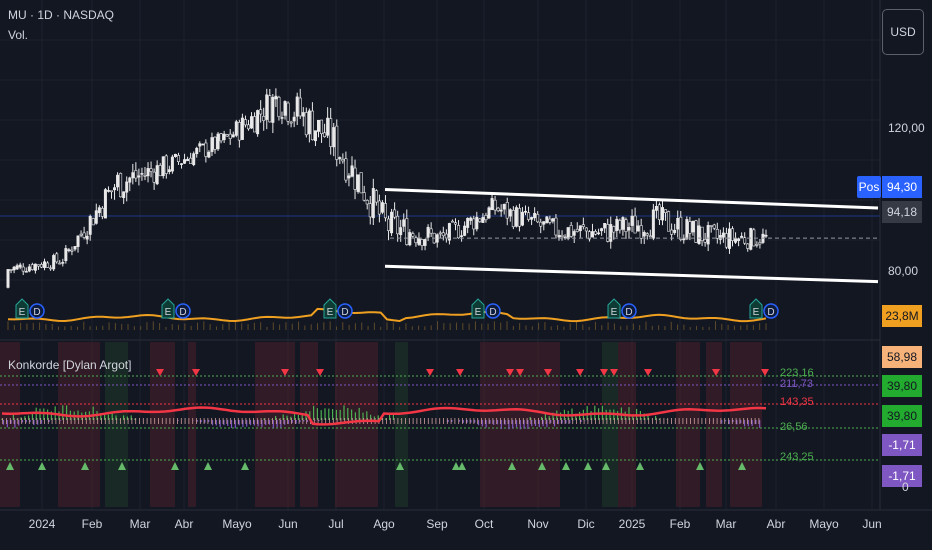 The height and width of the screenshot is (550, 932). Describe the element at coordinates (18, 35) in the screenshot. I see `volume-legend: Vol.` at that location.